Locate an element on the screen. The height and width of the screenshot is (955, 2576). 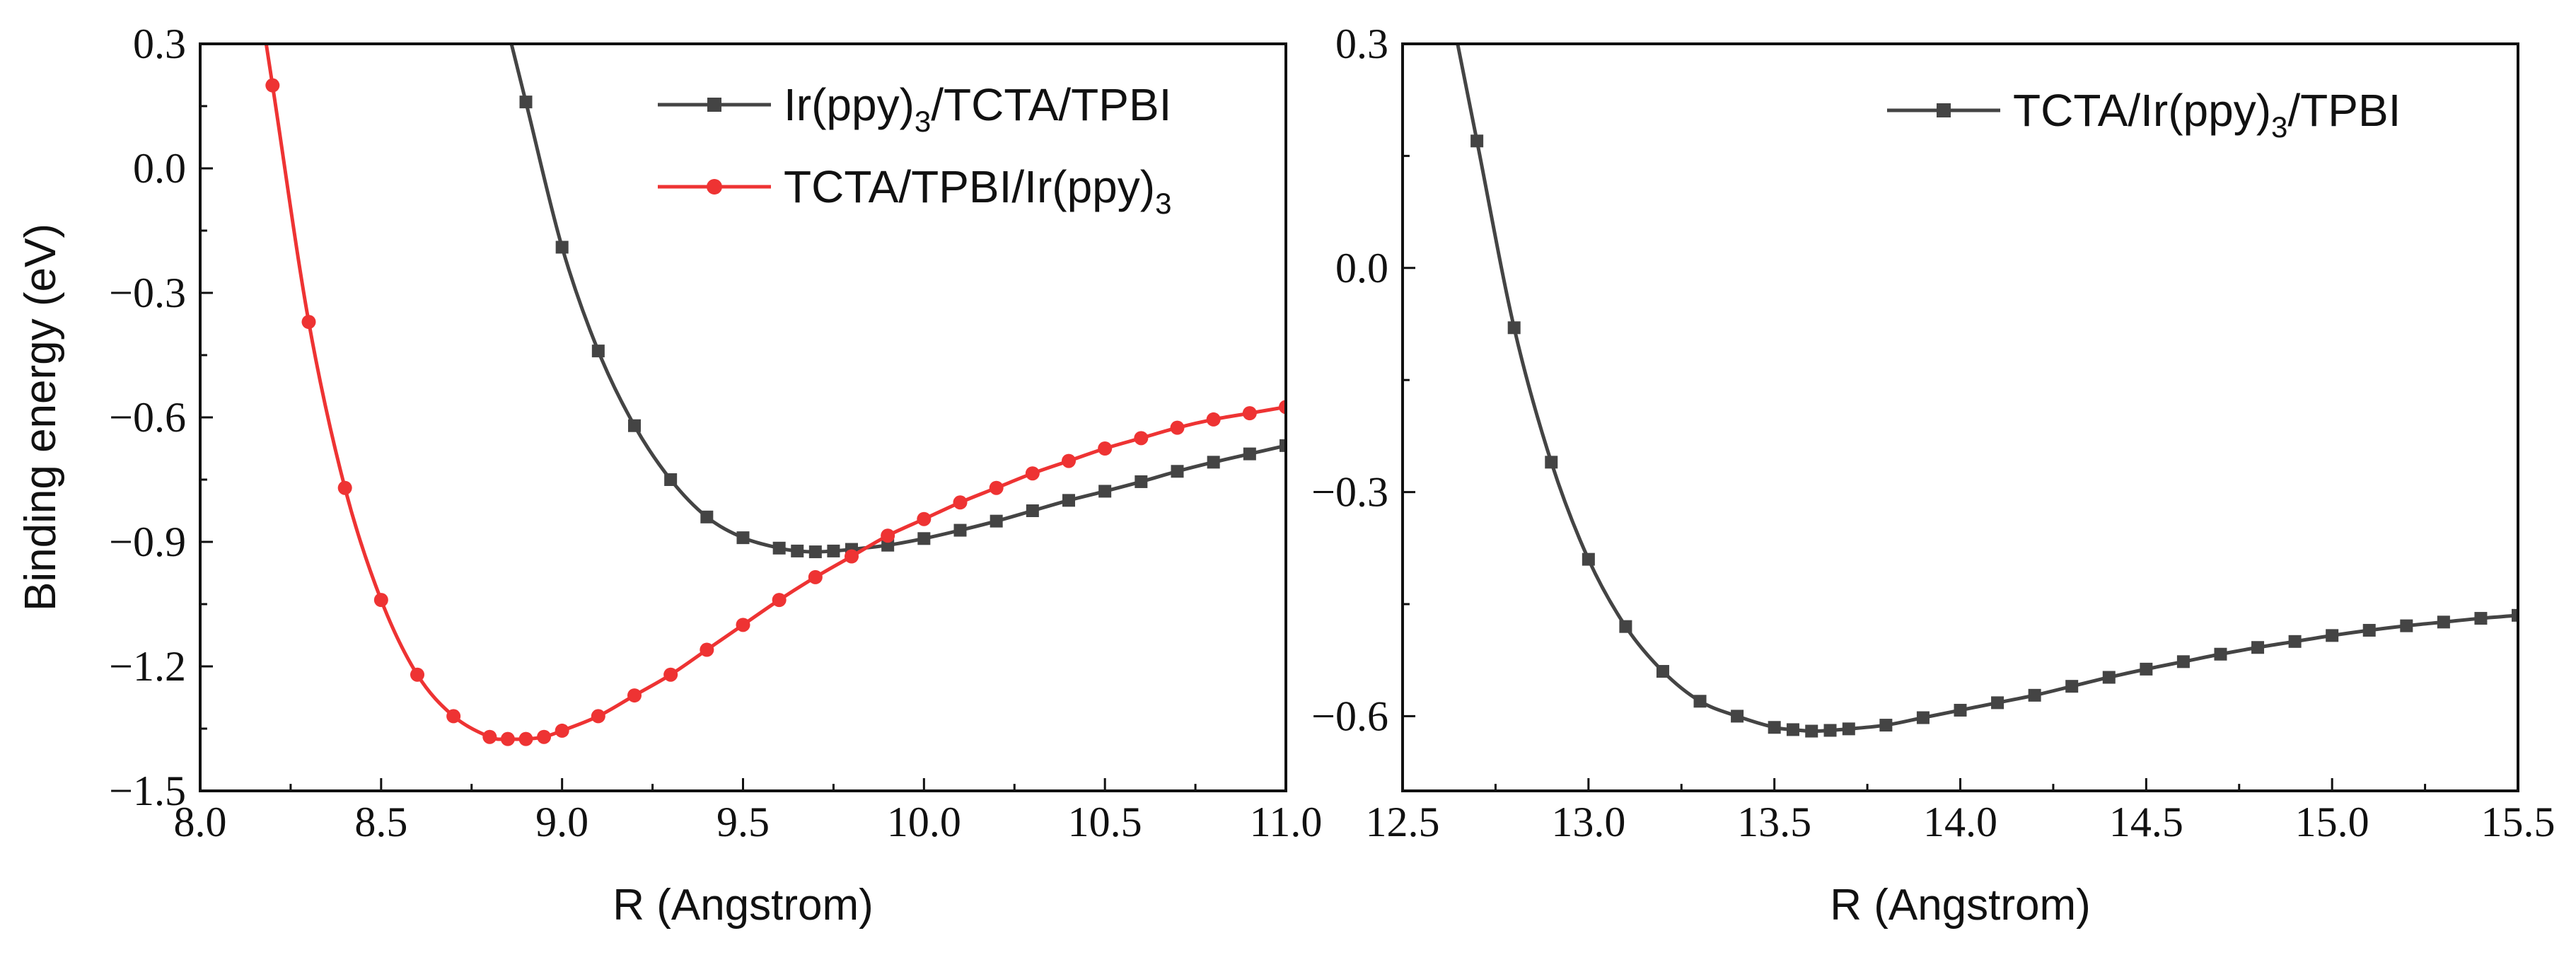
x-tick-label: 9.0 is located at coordinates (561, 822).